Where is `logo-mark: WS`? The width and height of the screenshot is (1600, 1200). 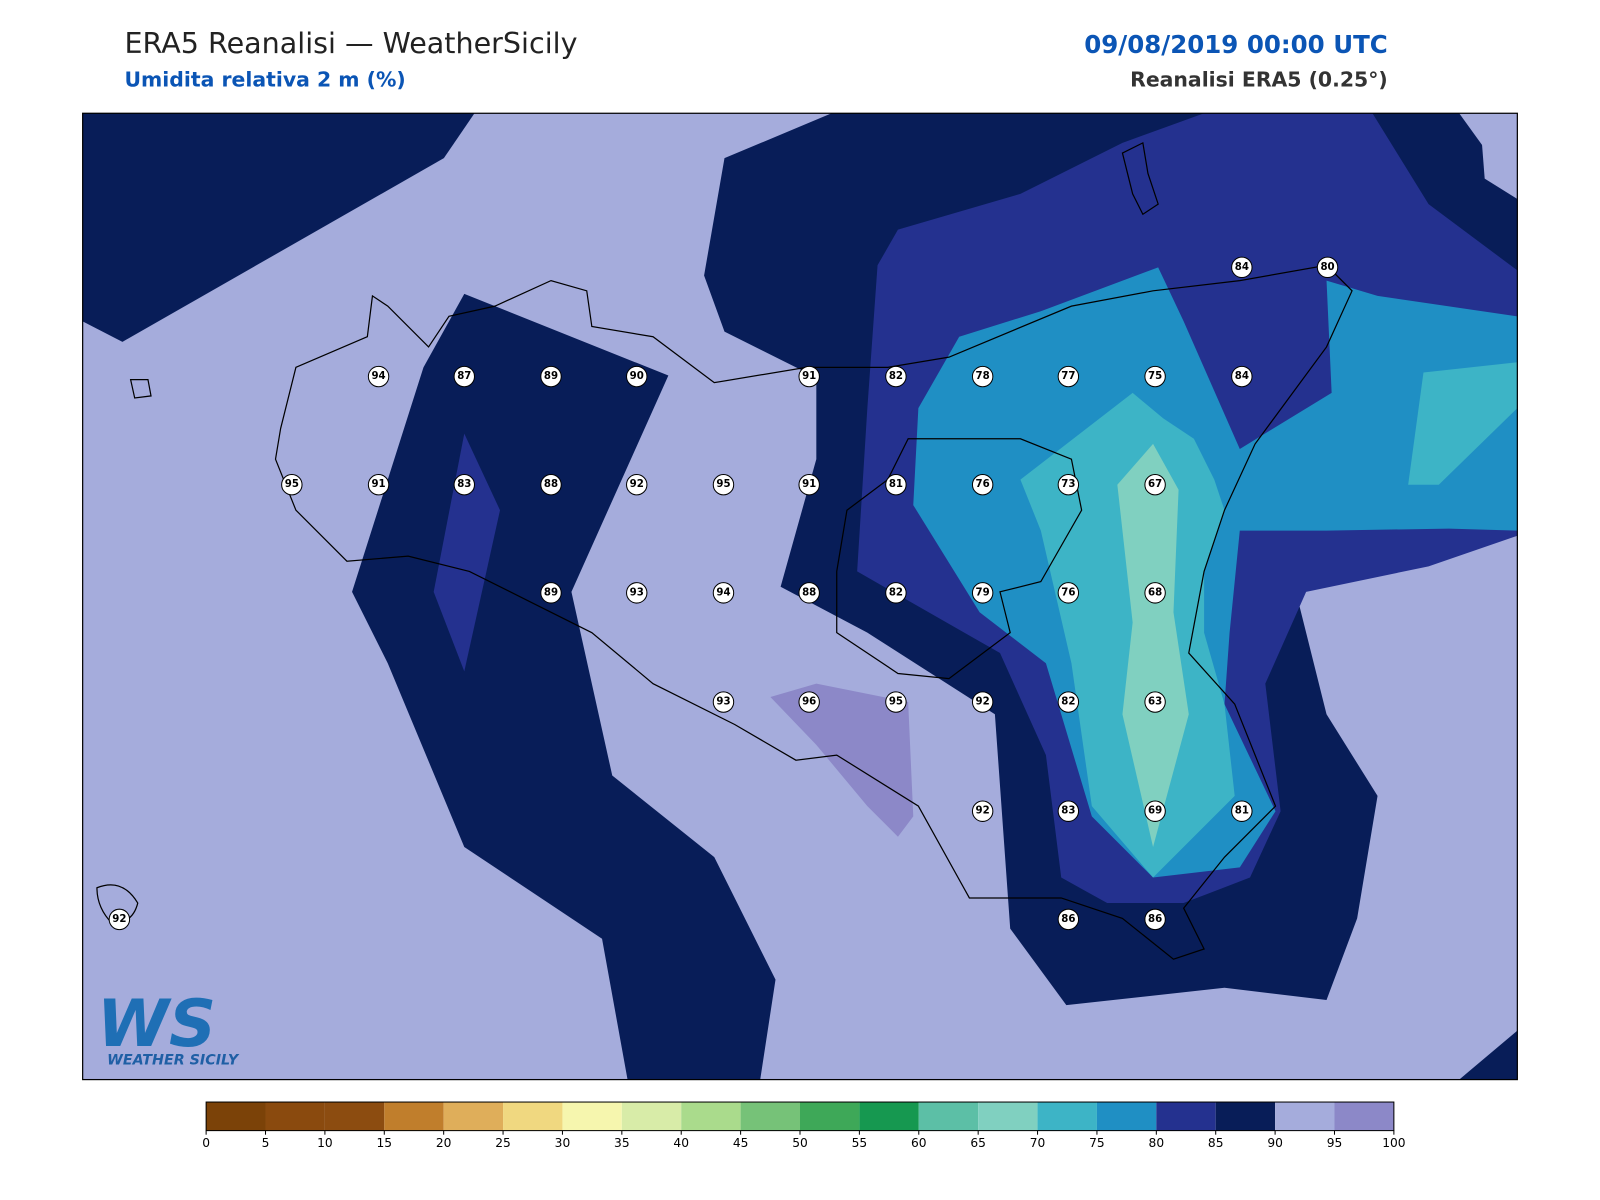 logo-mark: WS is located at coordinates (156, 1024).